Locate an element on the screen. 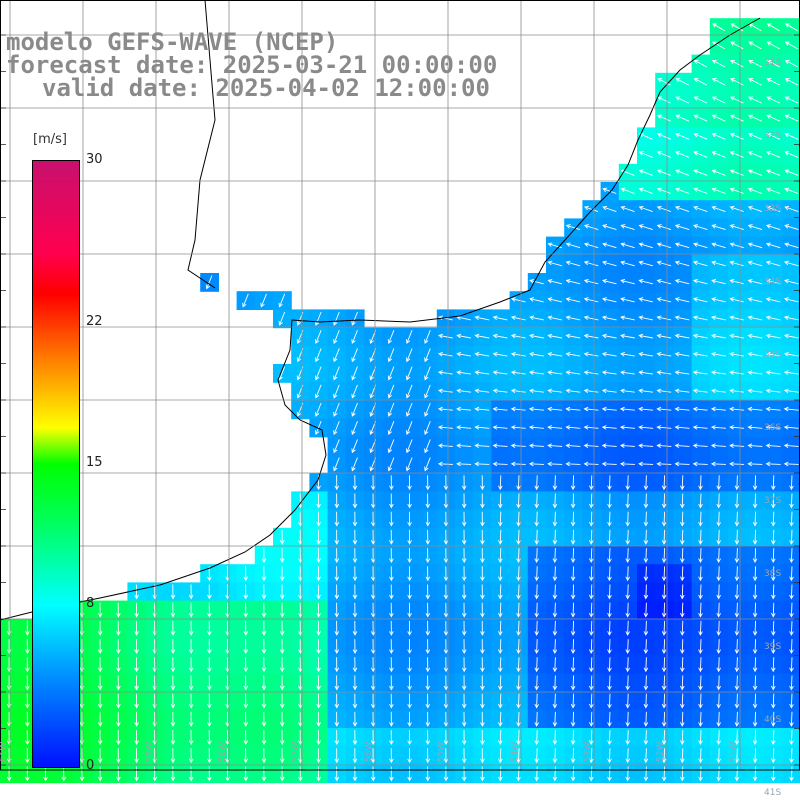 This screenshot has width=800, height=800. colorbar-tick: 8 is located at coordinates (90, 604).